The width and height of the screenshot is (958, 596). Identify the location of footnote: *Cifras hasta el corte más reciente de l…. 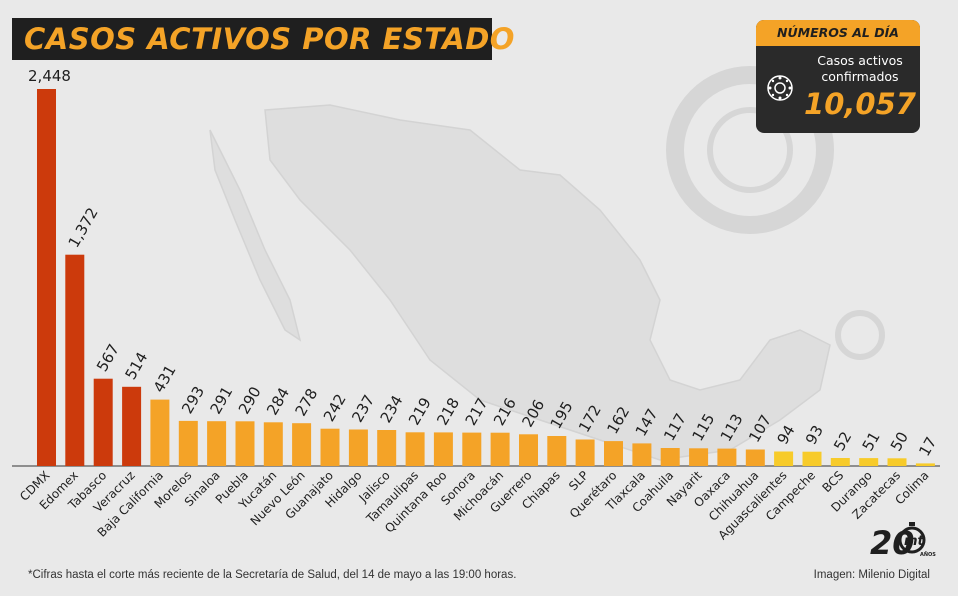
(272, 575).